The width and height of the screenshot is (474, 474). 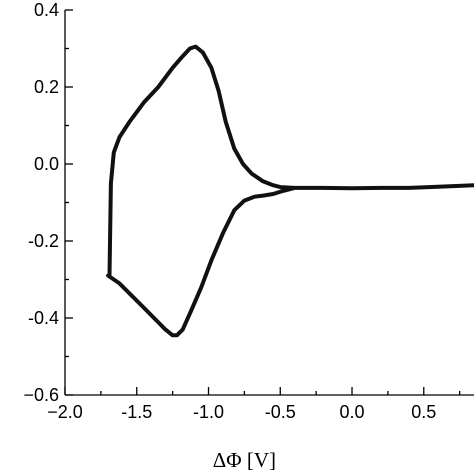 What do you see at coordinates (48, 202) in the screenshot?
I see `y-ticks: 0.4 0.2 0.0 -0.2 -0.4 −0.6` at bounding box center [48, 202].